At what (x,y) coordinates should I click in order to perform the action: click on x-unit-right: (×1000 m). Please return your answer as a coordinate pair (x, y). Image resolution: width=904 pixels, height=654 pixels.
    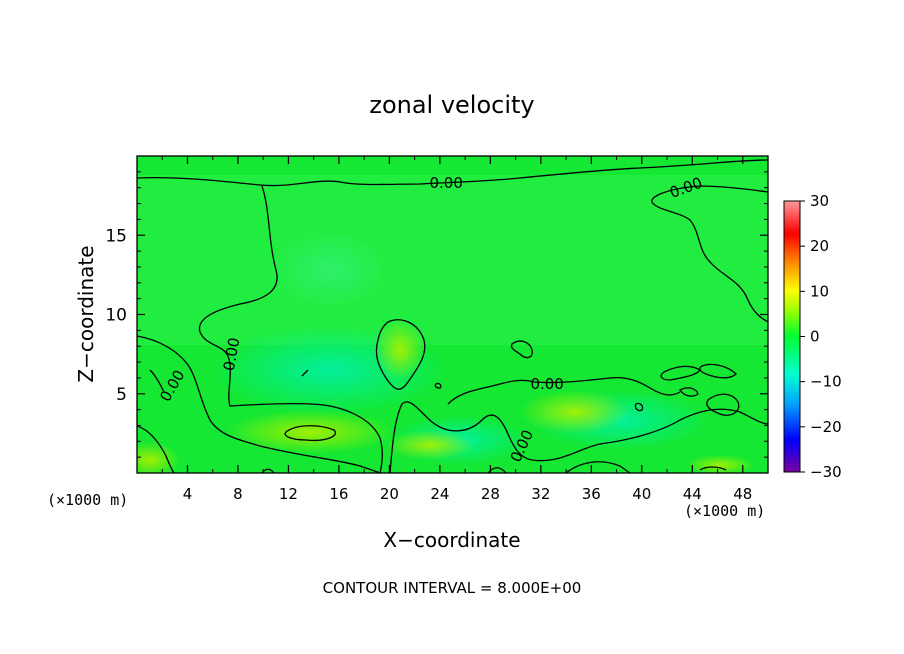
    Looking at the image, I should click on (724, 511).